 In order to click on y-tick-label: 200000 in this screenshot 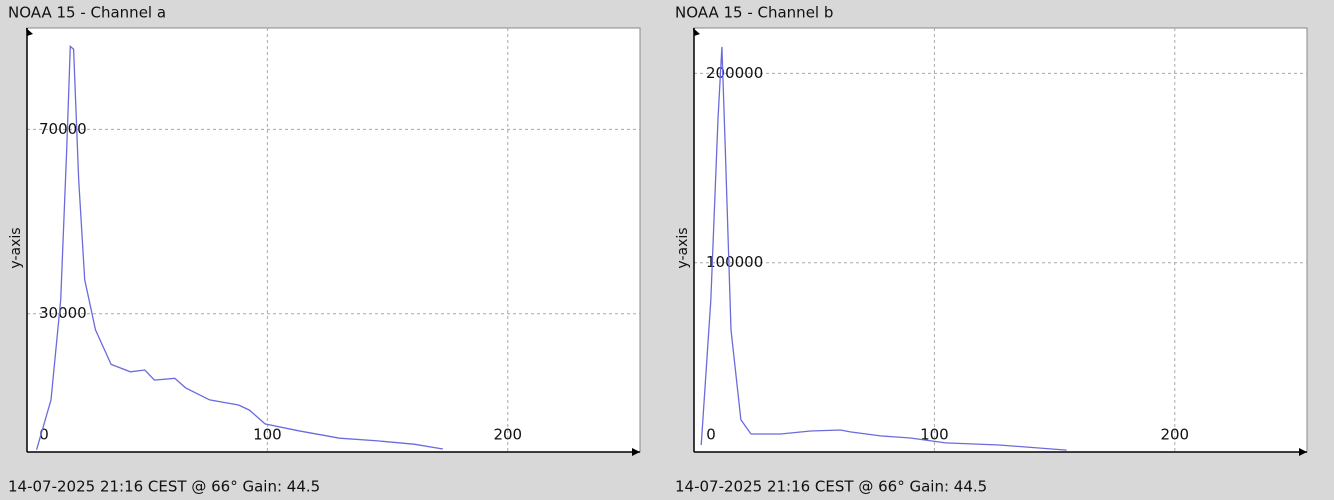, I will do `click(734, 73)`.